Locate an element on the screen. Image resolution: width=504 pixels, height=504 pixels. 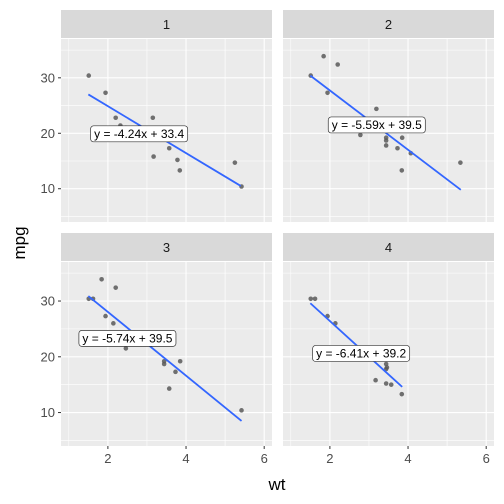
equation-label: y = -6.41x + 39.2 is located at coordinates (361, 353).